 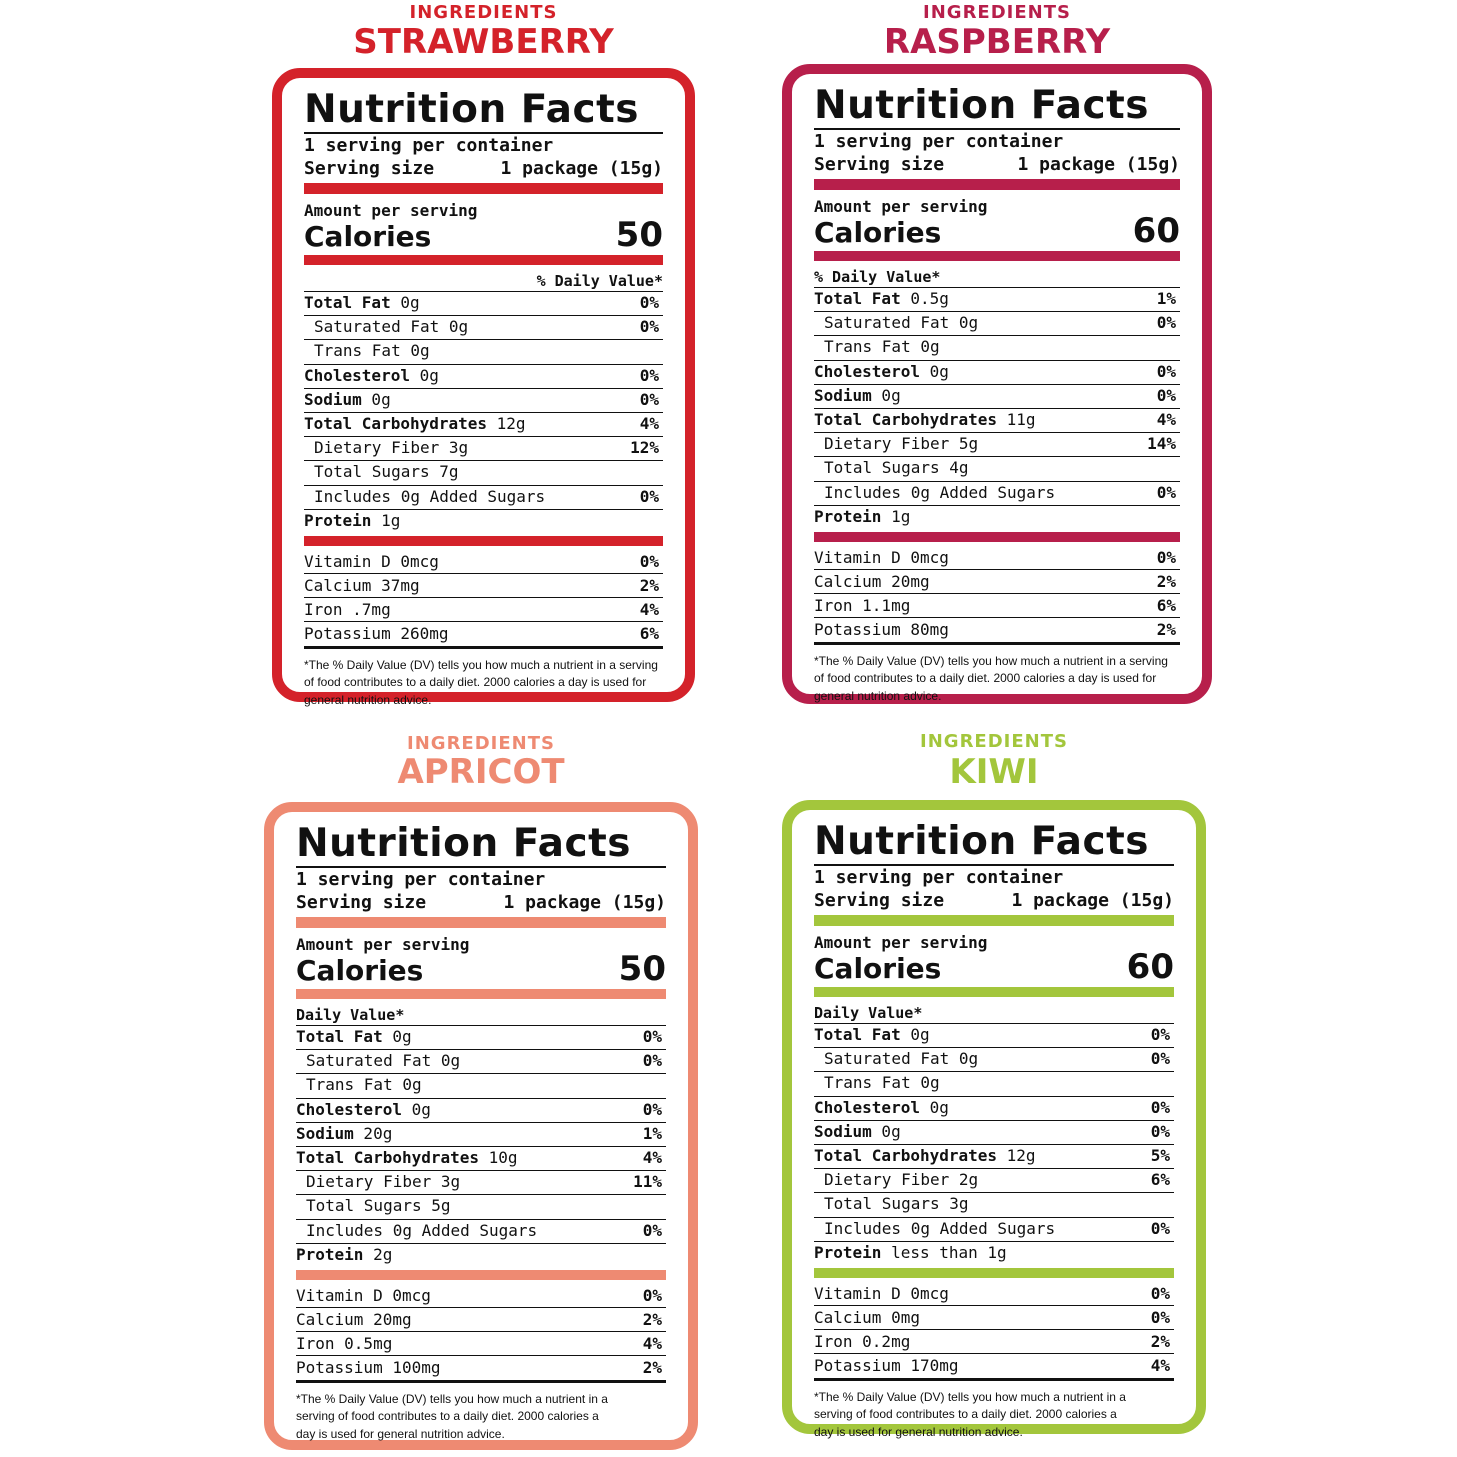 What do you see at coordinates (994, 1367) in the screenshot?
I see `vitamin-row: Potassium 170mg 4%` at bounding box center [994, 1367].